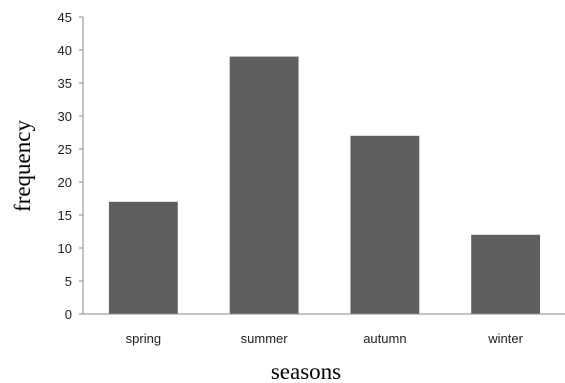 This screenshot has width=565, height=383. Describe the element at coordinates (306, 371) in the screenshot. I see `x-axis-title: seasons` at that location.